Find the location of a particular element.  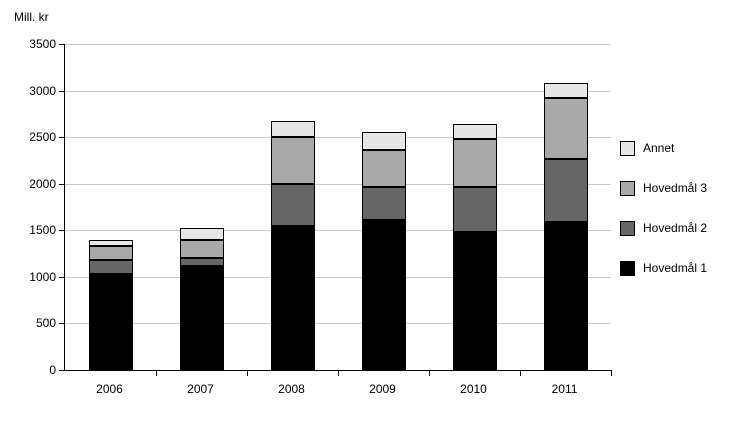

y-tick-label: 1000 is located at coordinates (42, 277).